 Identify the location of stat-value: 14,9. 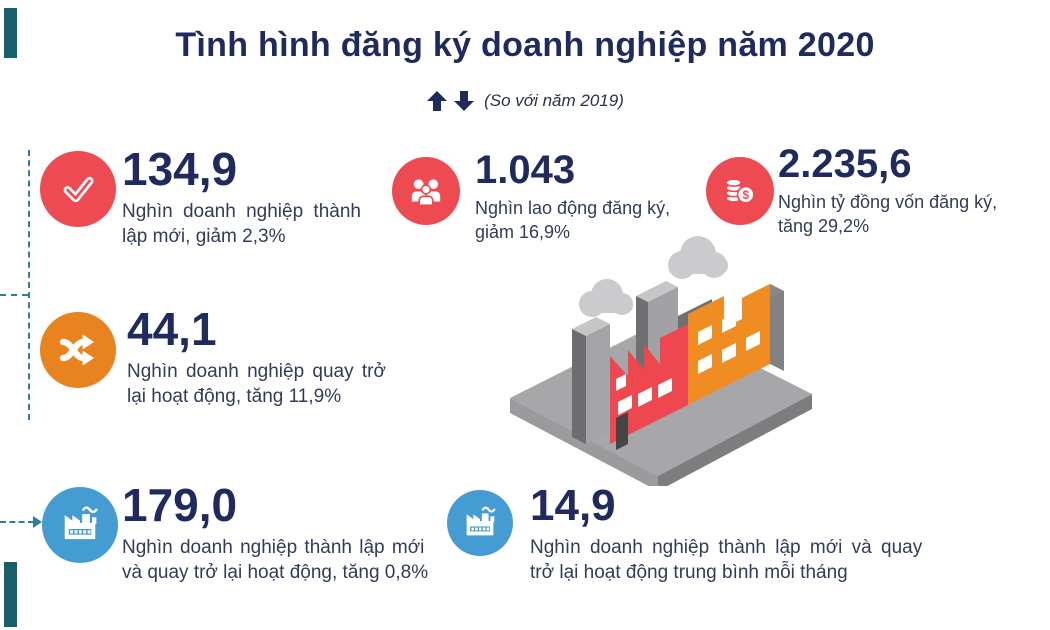
(573, 505).